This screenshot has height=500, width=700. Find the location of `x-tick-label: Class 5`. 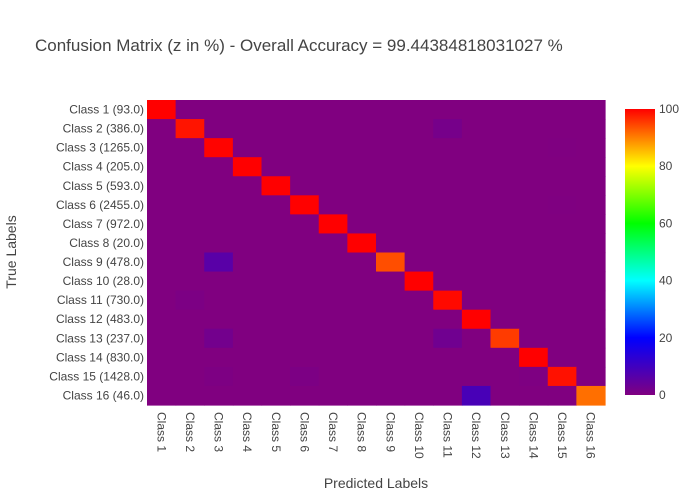

x-tick-label: Class 5 is located at coordinates (276, 432).